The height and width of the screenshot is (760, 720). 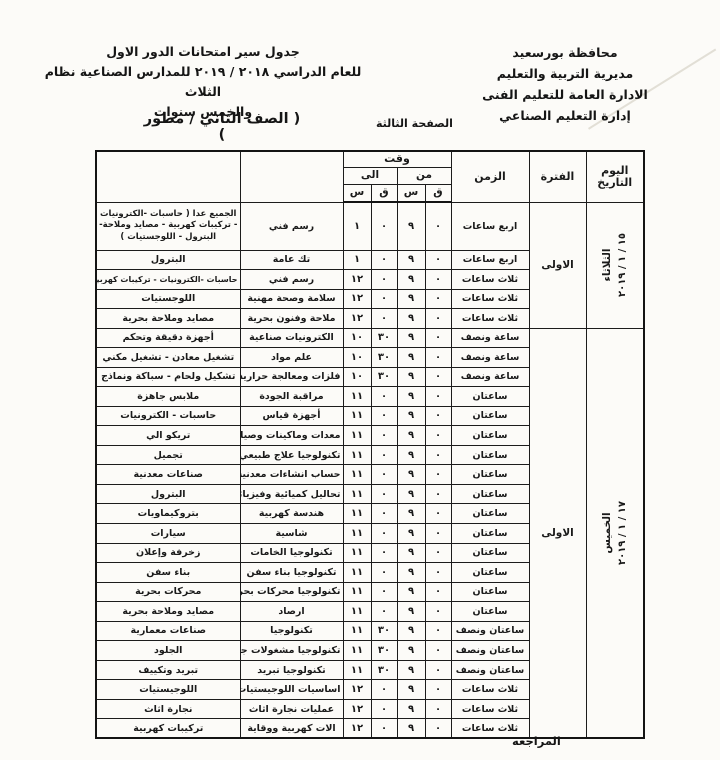 I want to click on specialty-cell: محركات بحرية, so click(x=168, y=592).